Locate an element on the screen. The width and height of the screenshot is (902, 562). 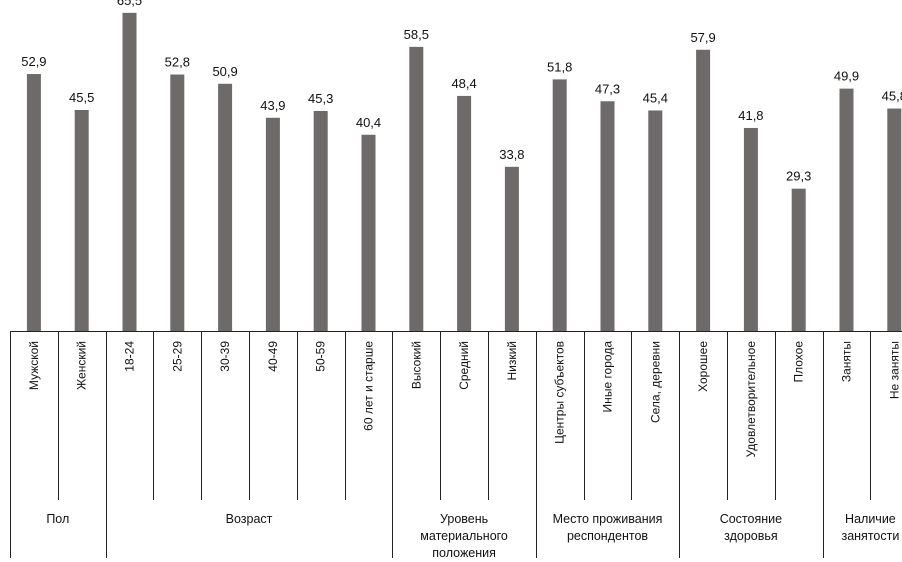
category-label: 18-24 is located at coordinates (130, 356).